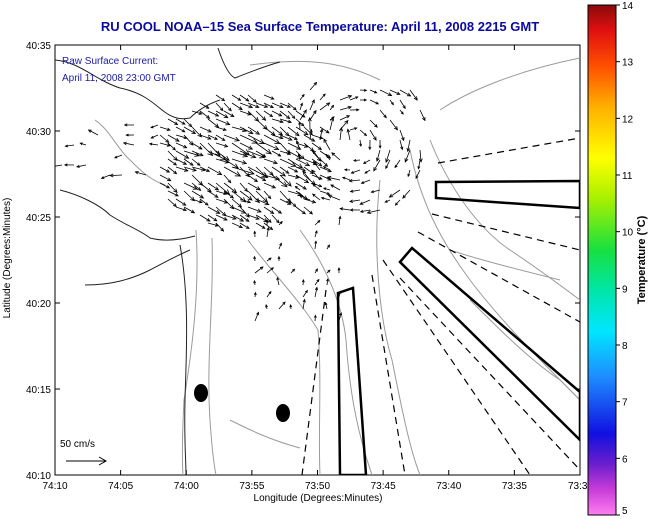  Describe the element at coordinates (625, 289) in the screenshot. I see `colorbar-tick-label: 9` at that location.